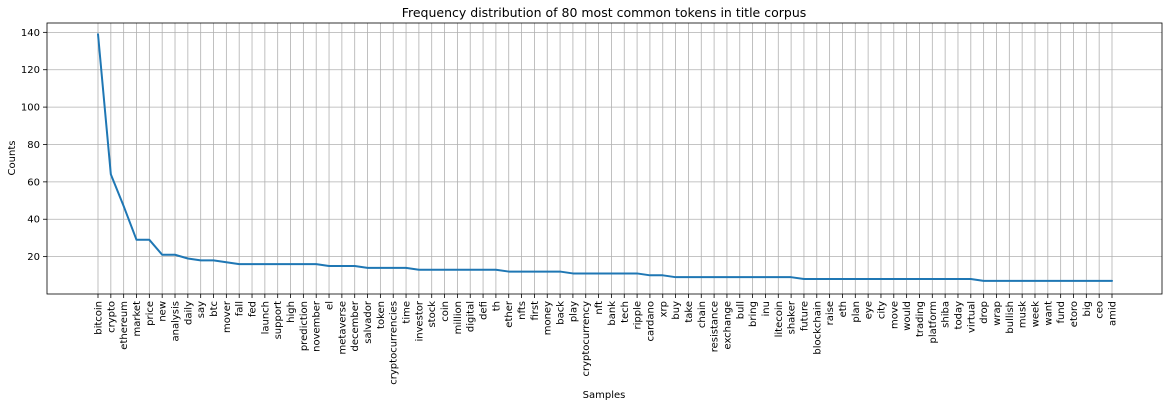  I want to click on x-tick-label: cryptocurrency, so click(586, 339).